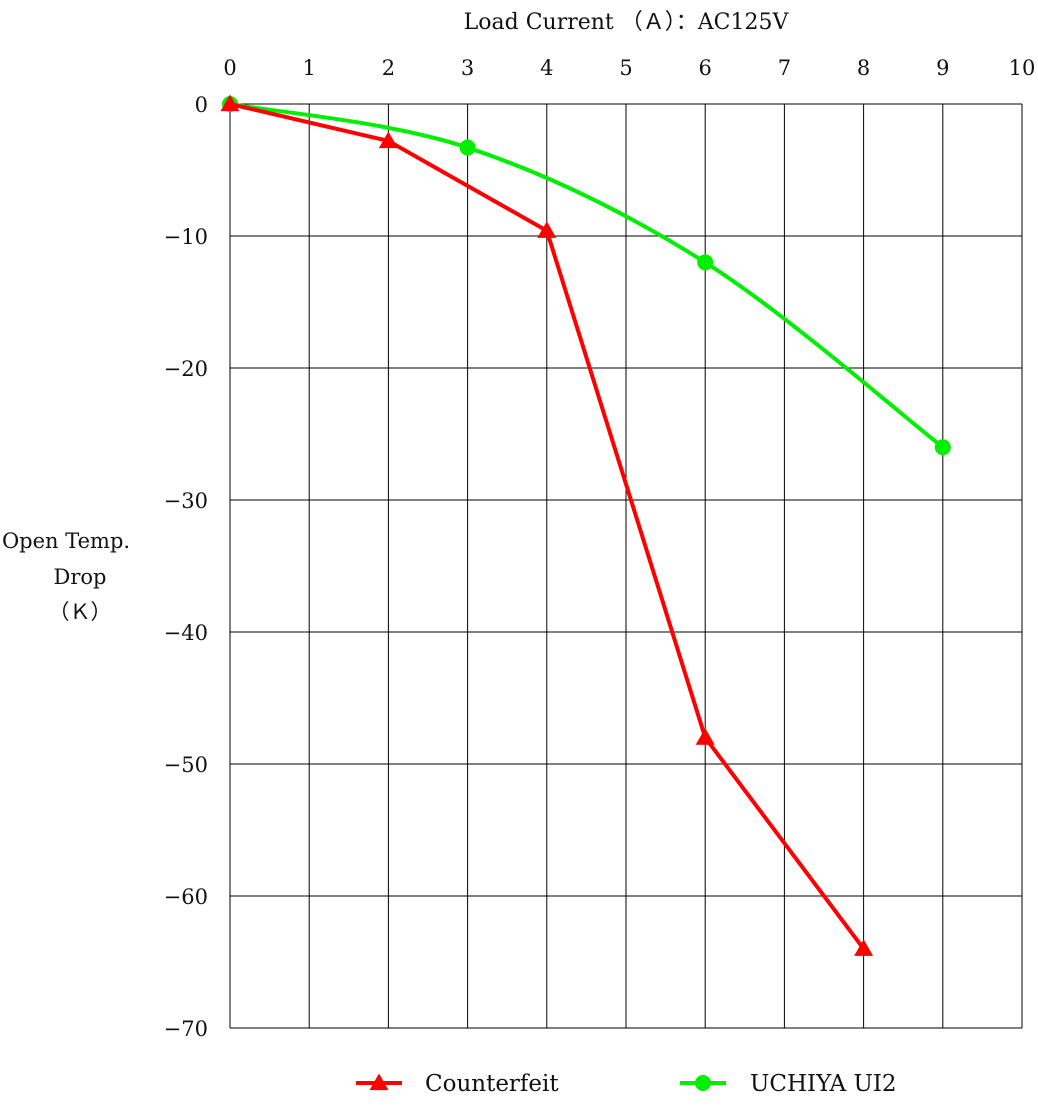  I want to click on y-tick-label: 0, so click(201, 105).